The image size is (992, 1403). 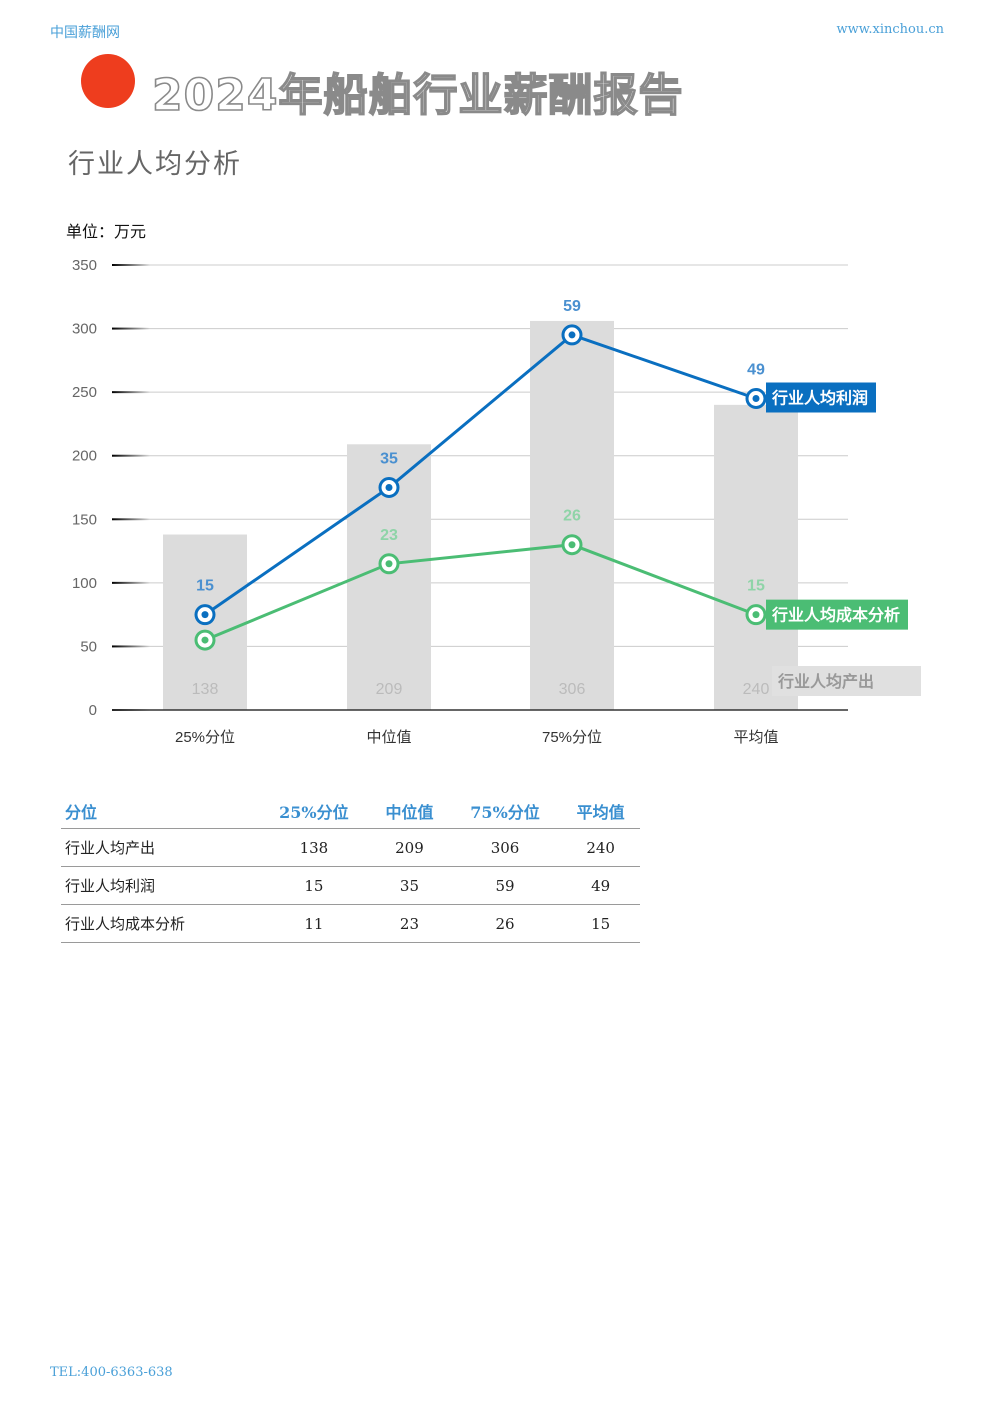 I want to click on x-tick-label: 75%分位, so click(x=572, y=737).